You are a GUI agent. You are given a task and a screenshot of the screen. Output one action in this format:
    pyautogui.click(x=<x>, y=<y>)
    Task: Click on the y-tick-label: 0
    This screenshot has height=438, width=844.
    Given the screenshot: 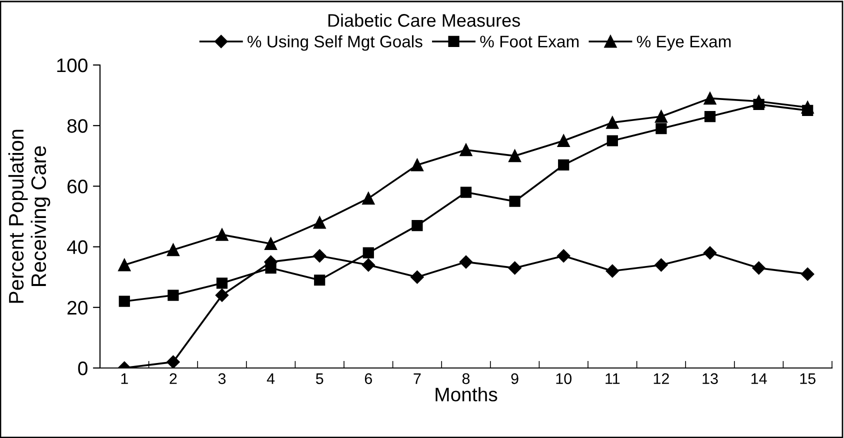 What is the action you would take?
    pyautogui.click(x=83, y=368)
    